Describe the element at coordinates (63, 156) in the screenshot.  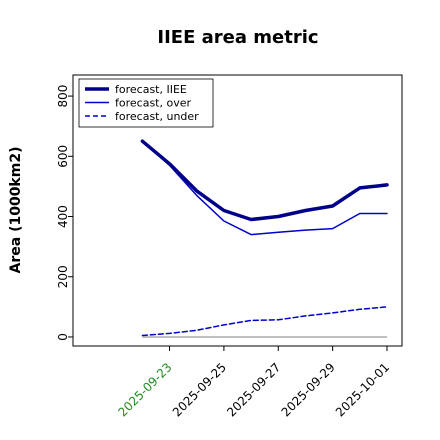
I see `y-tick-label: 600` at that location.